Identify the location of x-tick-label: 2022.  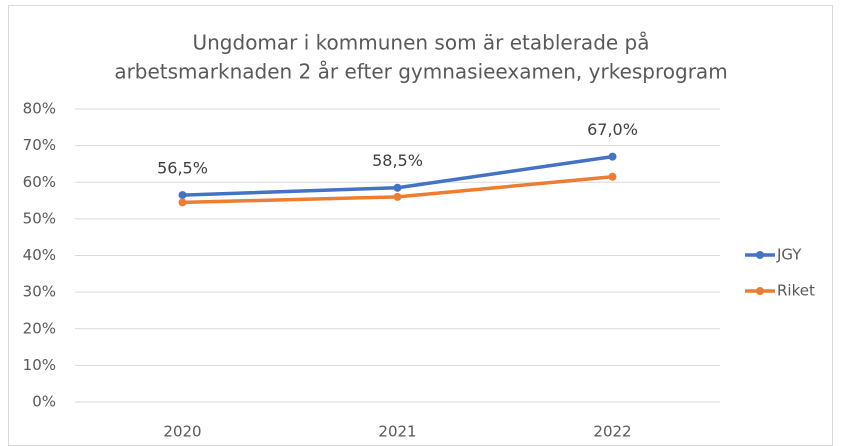
(612, 432).